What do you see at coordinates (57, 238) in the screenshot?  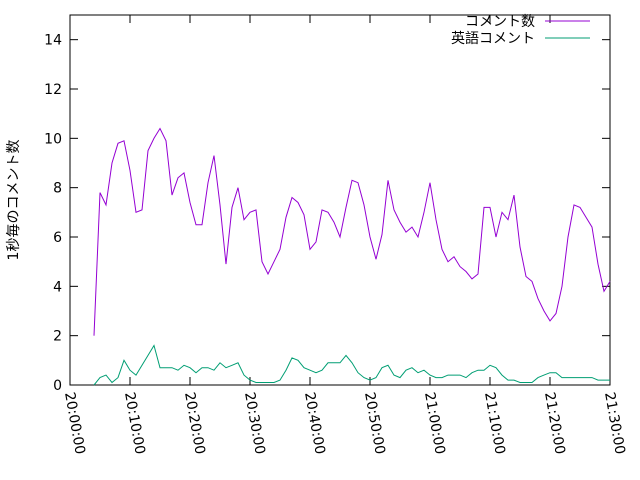 I see `y-tick-label: 6` at bounding box center [57, 238].